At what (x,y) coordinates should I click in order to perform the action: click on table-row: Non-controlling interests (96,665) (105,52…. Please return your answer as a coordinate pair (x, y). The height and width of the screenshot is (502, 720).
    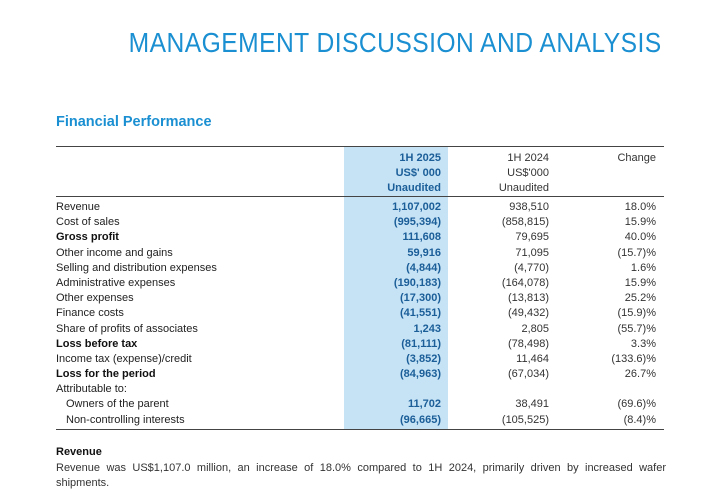
    Looking at the image, I should click on (360, 420).